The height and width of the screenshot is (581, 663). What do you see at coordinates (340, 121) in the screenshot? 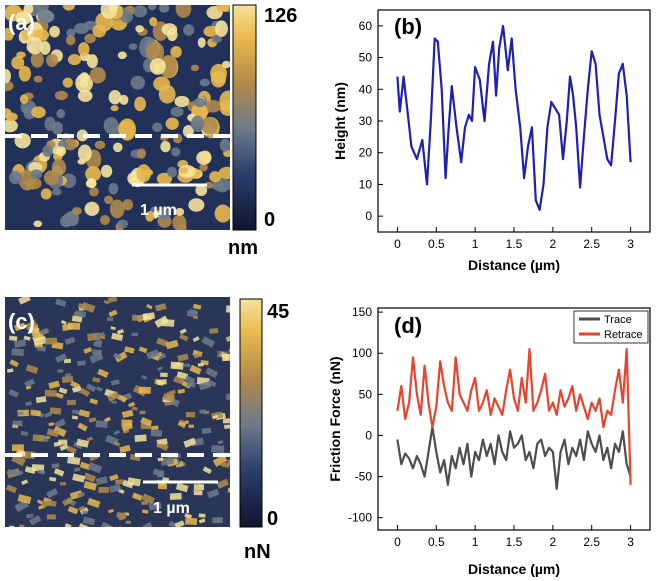
I see `height-chart-ylabel: Height (nm)` at bounding box center [340, 121].